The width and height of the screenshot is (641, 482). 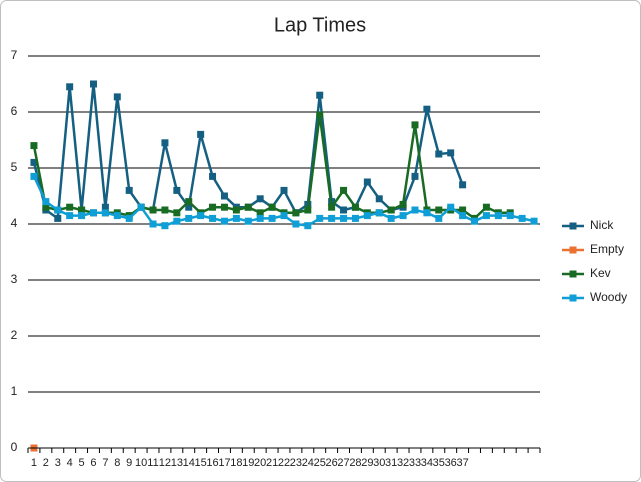 What do you see at coordinates (14, 447) in the screenshot?
I see `y-tick-label: 0` at bounding box center [14, 447].